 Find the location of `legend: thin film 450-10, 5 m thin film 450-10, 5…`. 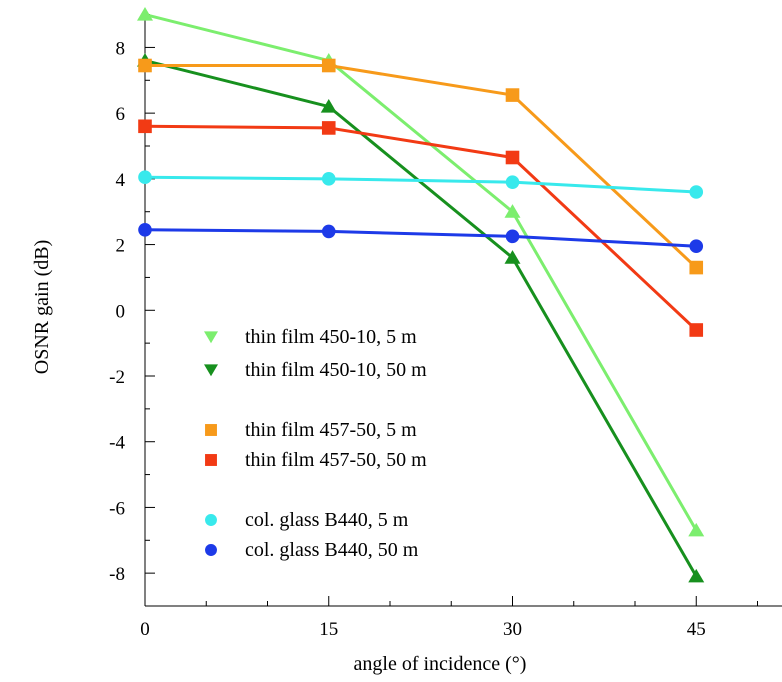

legend: thin film 450-10, 5 m thin film 450-10, 5… is located at coordinates (315, 443).